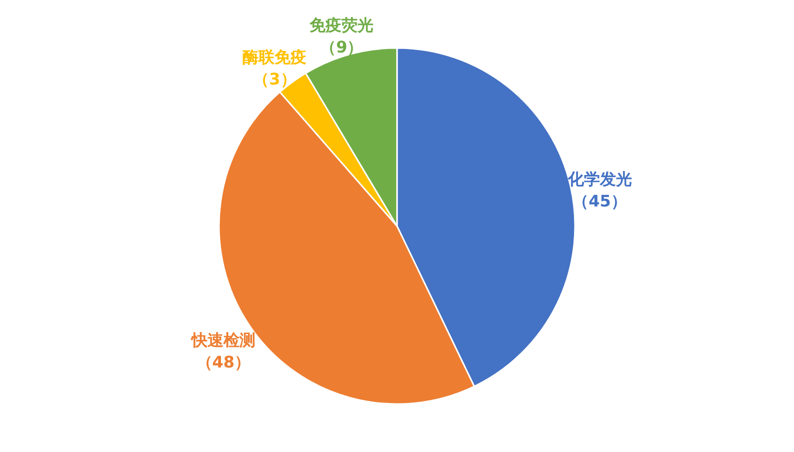 The image size is (794, 452). What do you see at coordinates (274, 57) in the screenshot?
I see `slice-label: 酶联免疫` at bounding box center [274, 57].